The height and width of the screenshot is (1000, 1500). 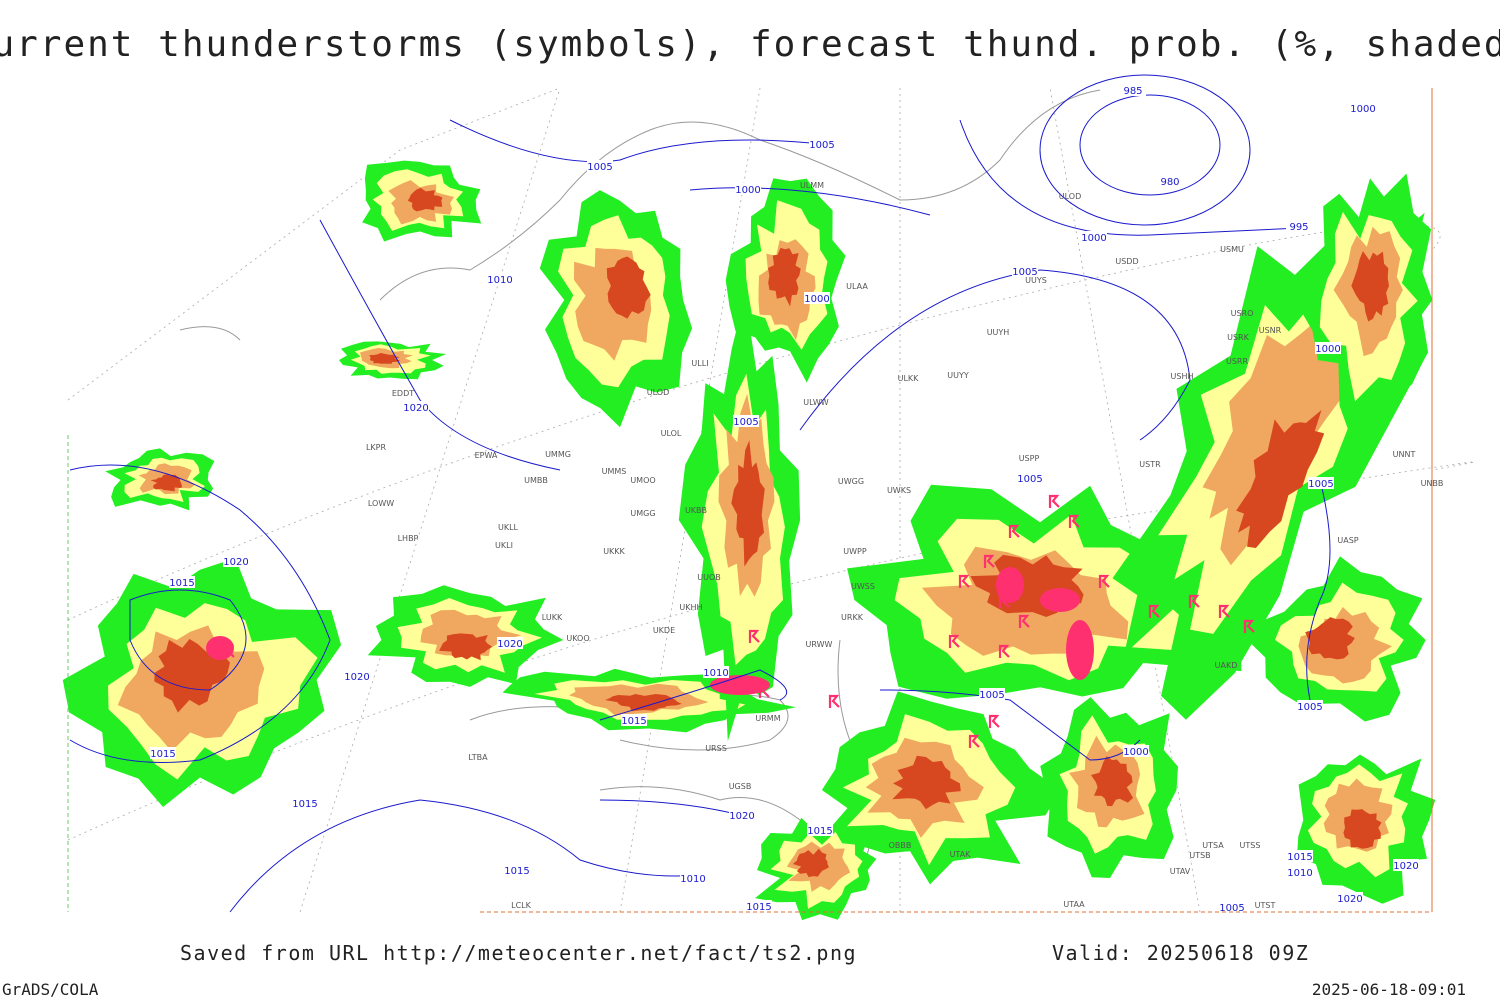 What do you see at coordinates (521, 905) in the screenshot?
I see `station-label: LCLK` at bounding box center [521, 905].